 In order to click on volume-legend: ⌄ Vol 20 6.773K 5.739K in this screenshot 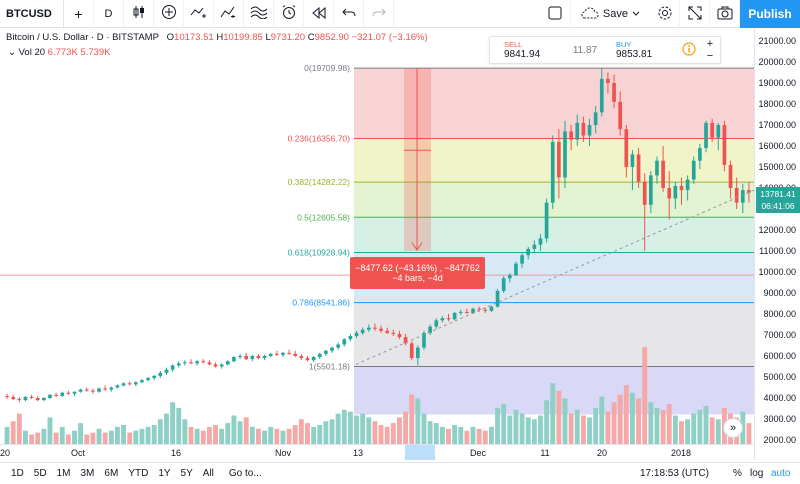, I will do `click(59, 52)`.